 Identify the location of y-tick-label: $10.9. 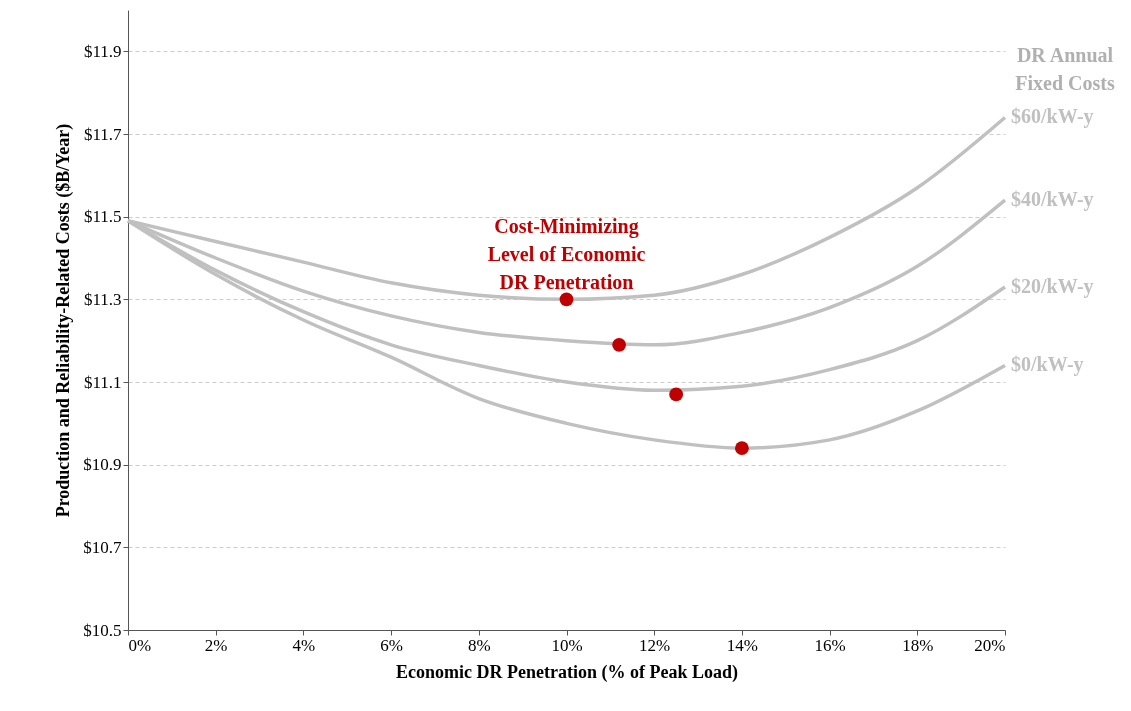
(102, 465).